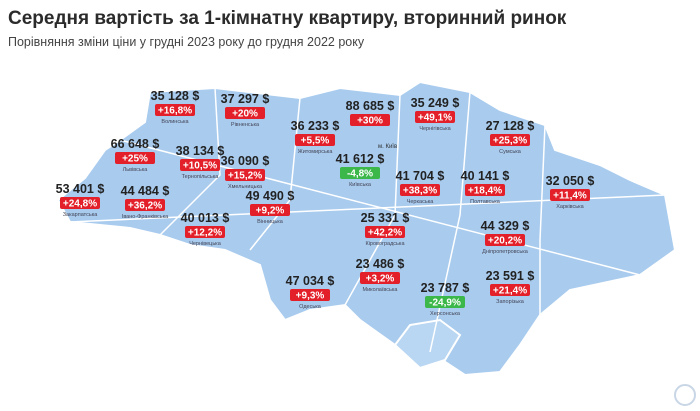 The width and height of the screenshot is (700, 411). I want to click on change: -24,9%, so click(445, 303).